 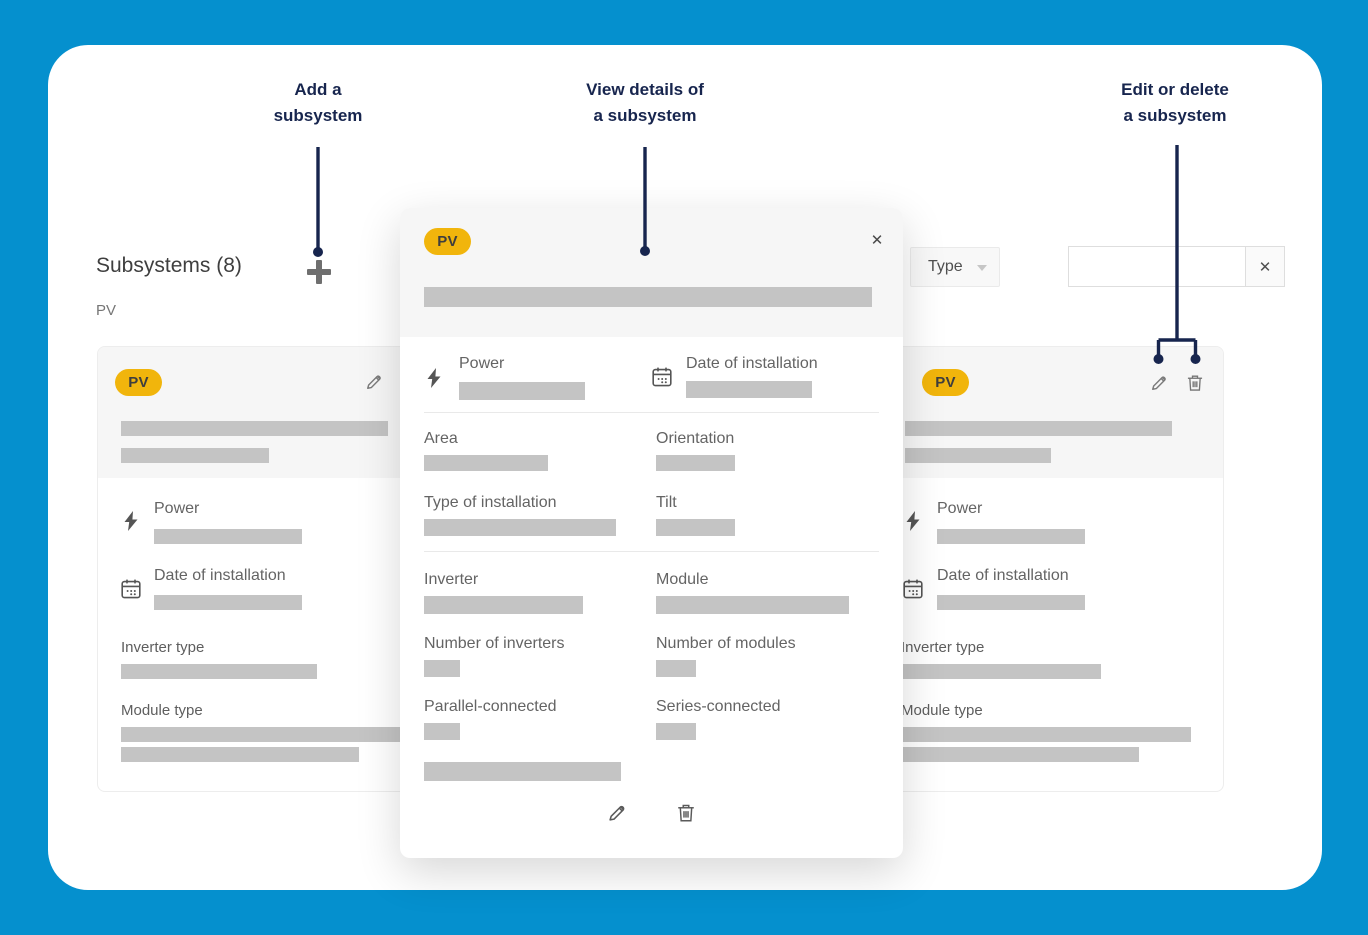 I want to click on type-filter-dropdown: Type, so click(x=955, y=267).